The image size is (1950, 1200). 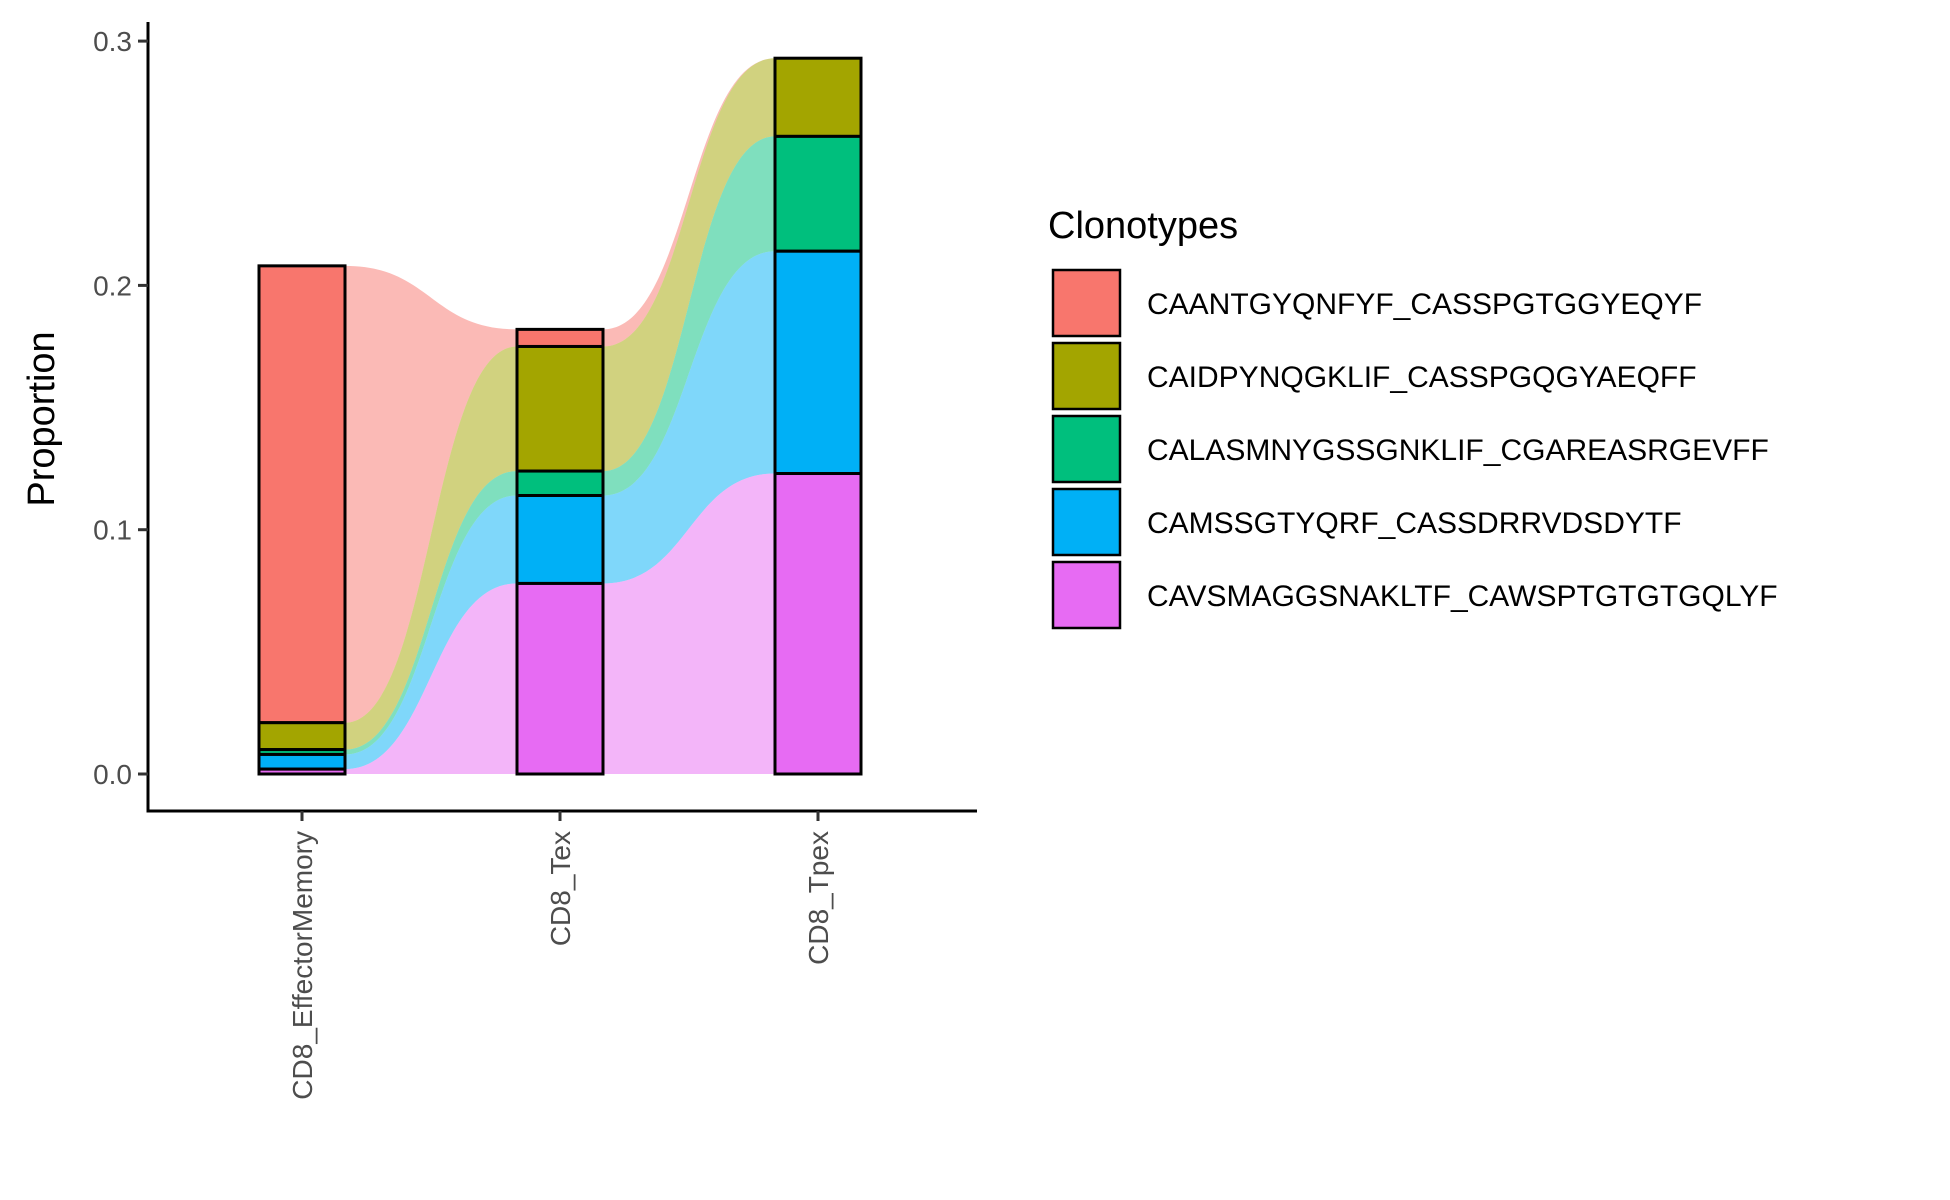 I want to click on y-tick-label: 0.3, so click(x=112, y=41).